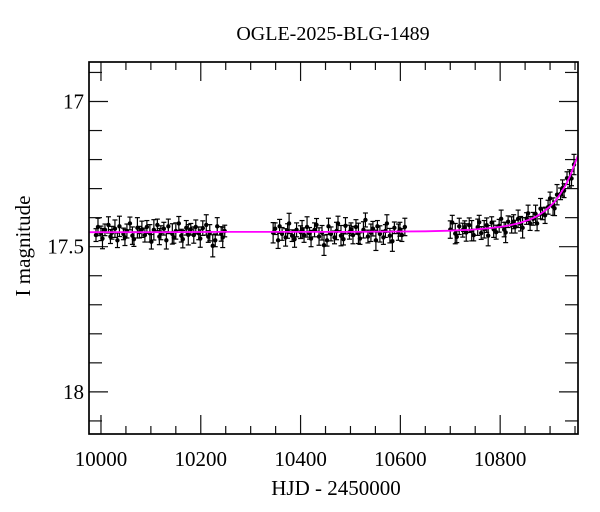 This screenshot has height=512, width=600. What do you see at coordinates (336, 488) in the screenshot?
I see `x-axis-label: HJD - 2450000` at bounding box center [336, 488].